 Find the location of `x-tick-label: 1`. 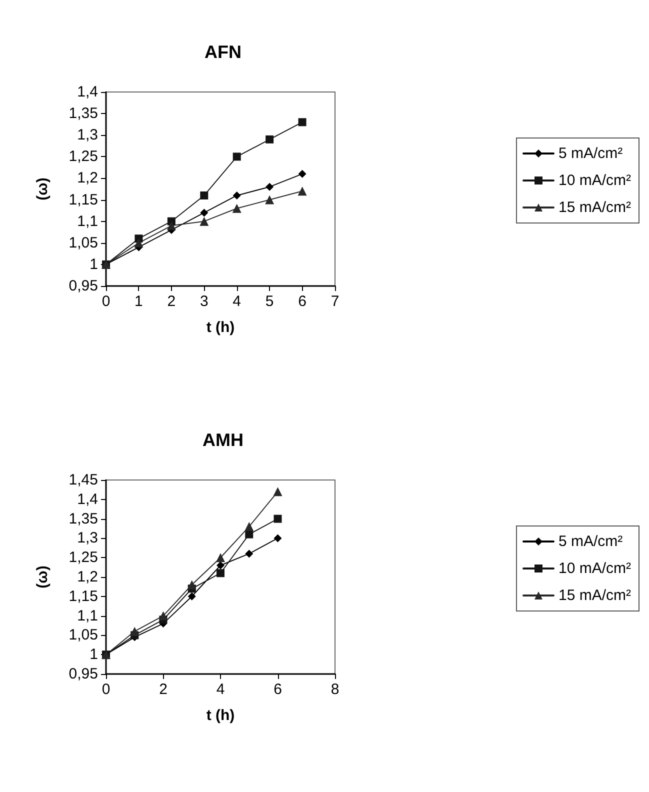

x-tick-label: 1 is located at coordinates (138, 301).